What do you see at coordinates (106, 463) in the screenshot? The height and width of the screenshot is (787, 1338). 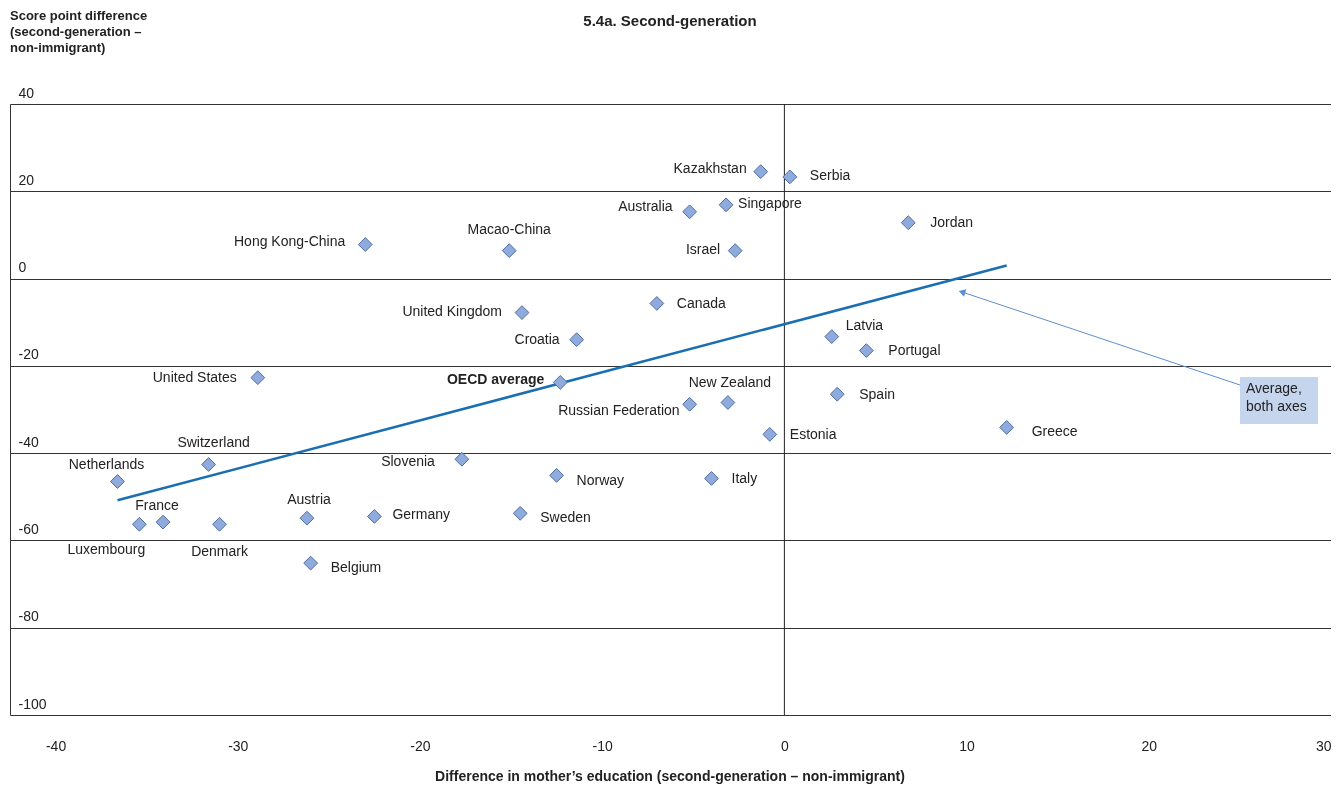 I see `annotation: Netherlands` at bounding box center [106, 463].